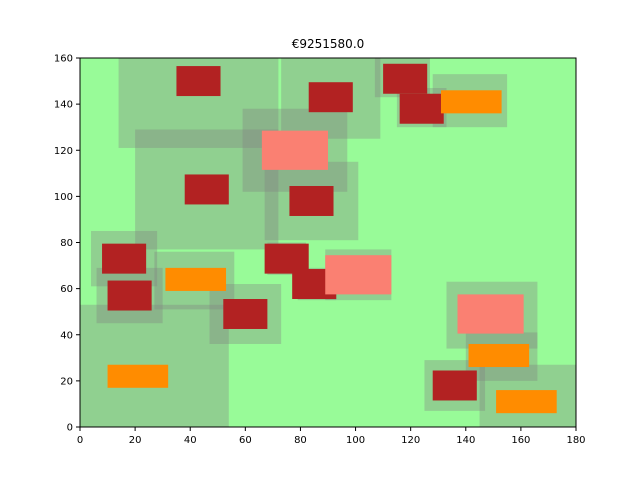 Image resolution: width=640 pixels, height=480 pixels. What do you see at coordinates (331, 436) in the screenshot?
I see `x-axis: 0 20 40 60 80 100 120 140 160 180` at bounding box center [331, 436].